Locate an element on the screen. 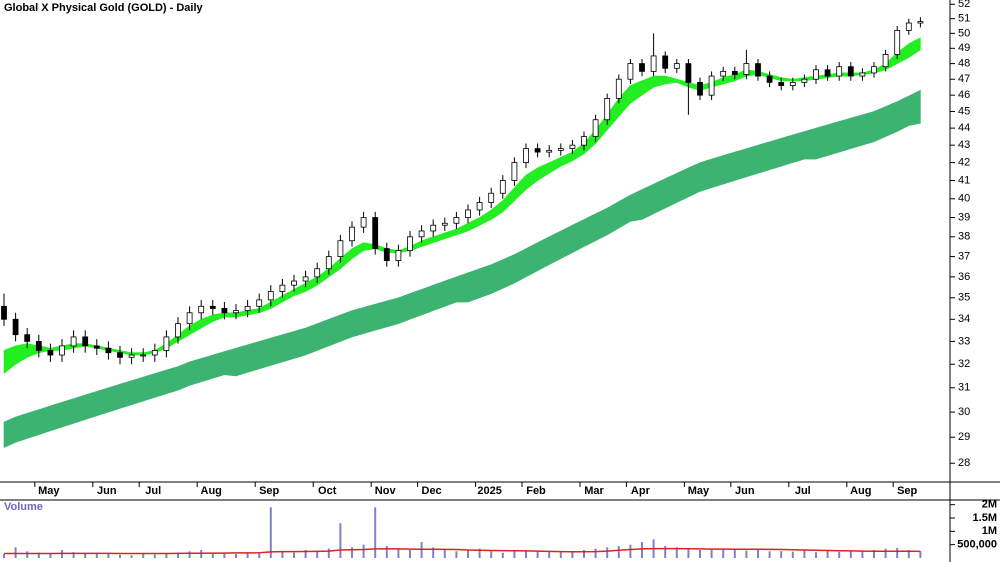 This screenshot has height=562, width=1000. y-tick-label: 40 is located at coordinates (964, 199).